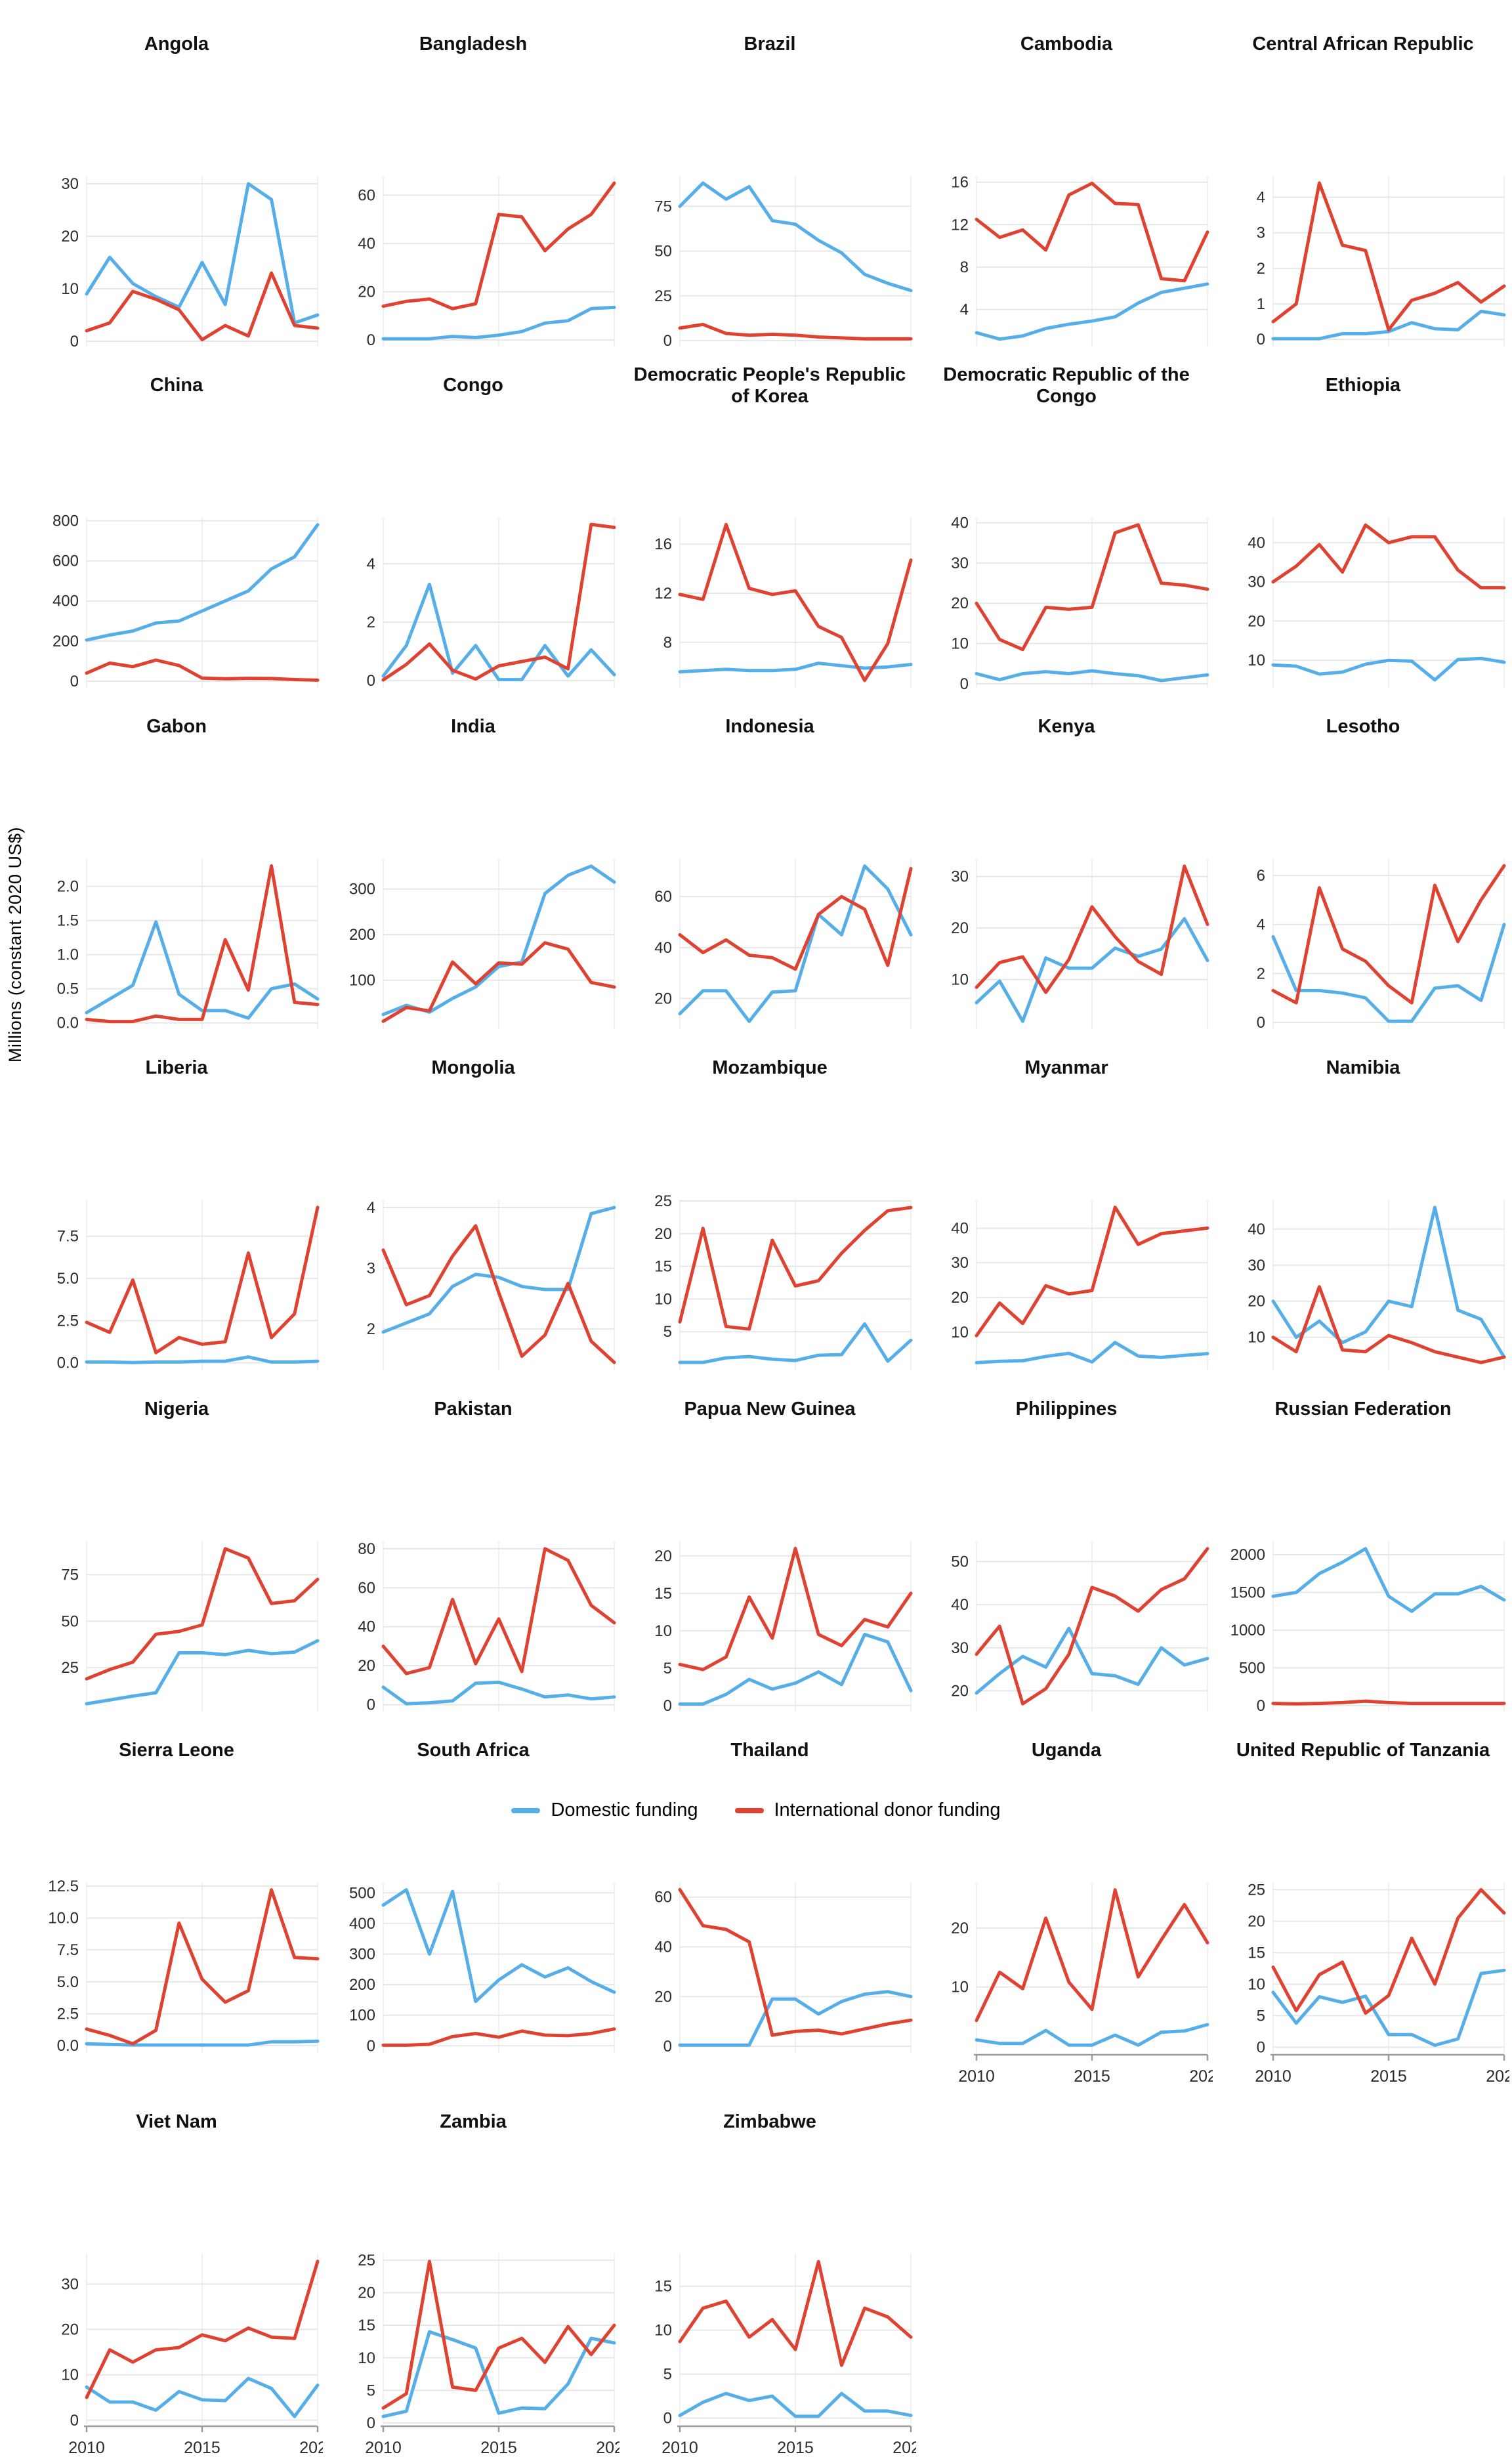 Image resolution: width=1512 pixels, height=2461 pixels. I want to click on y-tick-label: 40, so click(366, 244).